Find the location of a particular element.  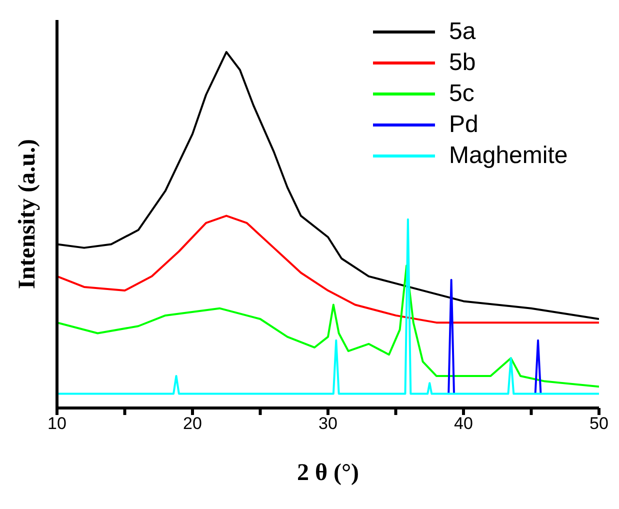

x-tick-label: 10 is located at coordinates (57, 424).